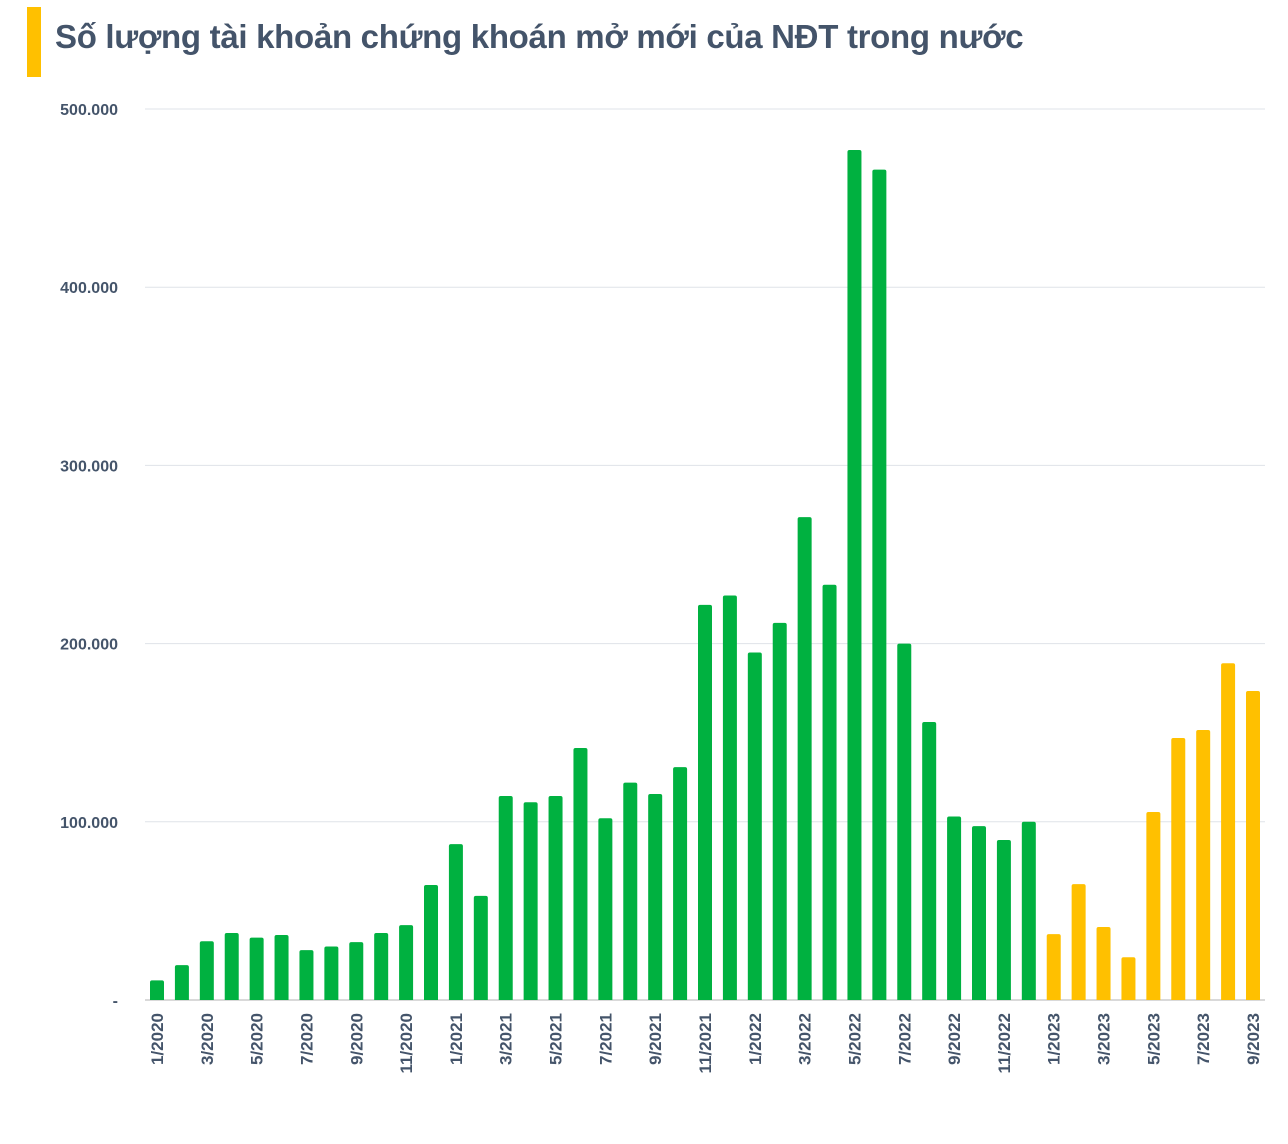  What do you see at coordinates (89, 645) in the screenshot?
I see `y-tick-label: 200.000` at bounding box center [89, 645].